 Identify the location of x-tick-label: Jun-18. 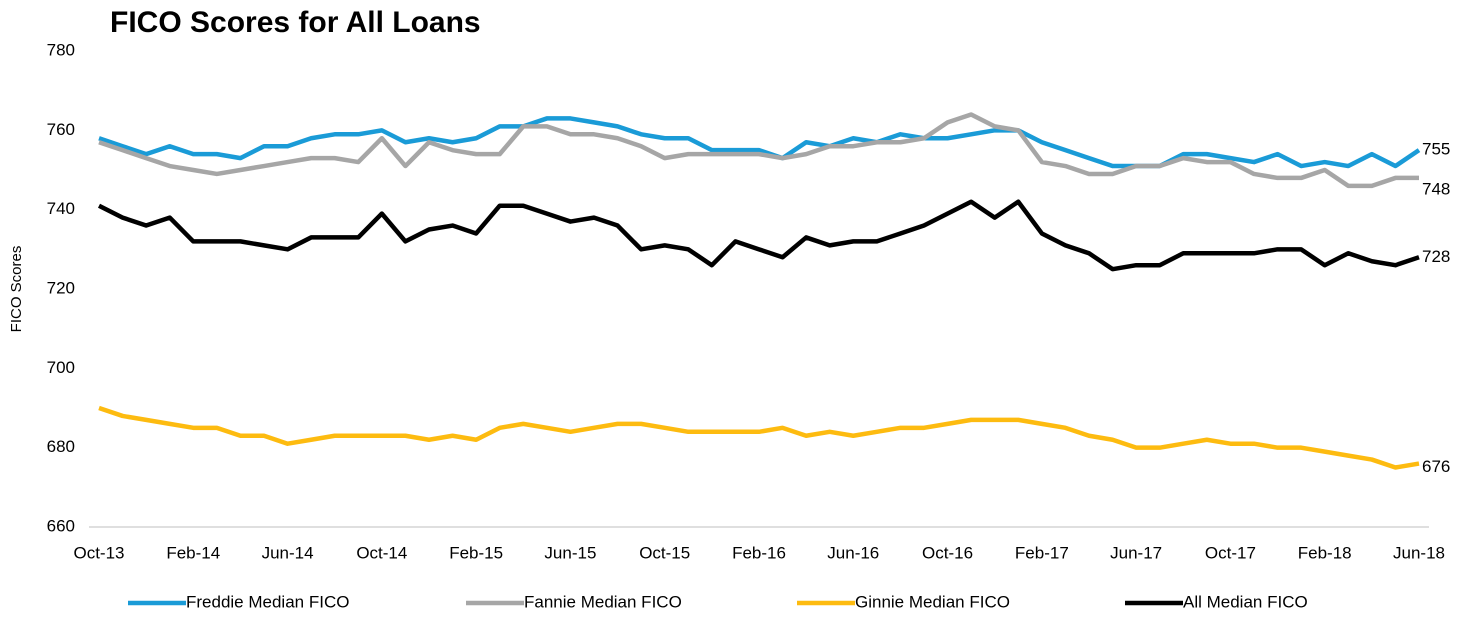
(1419, 552).